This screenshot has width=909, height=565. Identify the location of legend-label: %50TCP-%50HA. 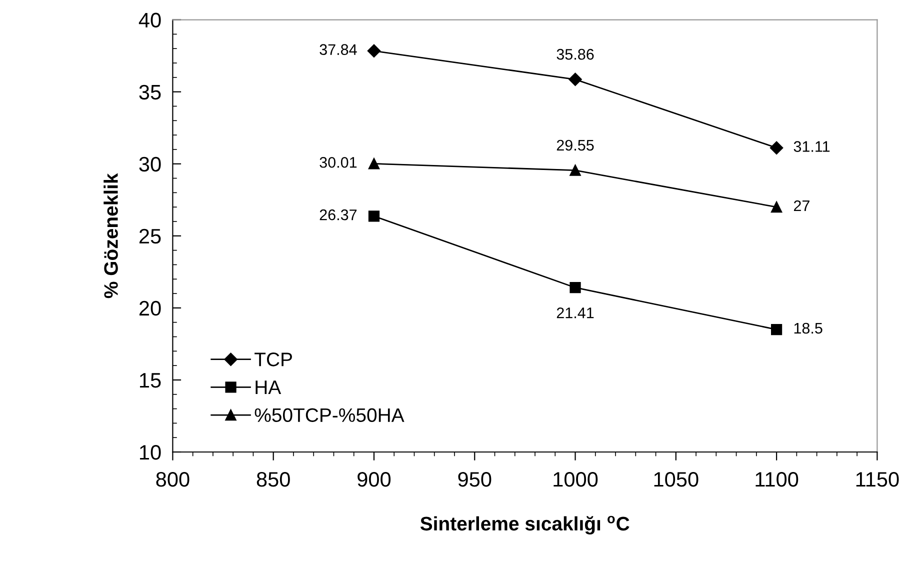
(329, 415).